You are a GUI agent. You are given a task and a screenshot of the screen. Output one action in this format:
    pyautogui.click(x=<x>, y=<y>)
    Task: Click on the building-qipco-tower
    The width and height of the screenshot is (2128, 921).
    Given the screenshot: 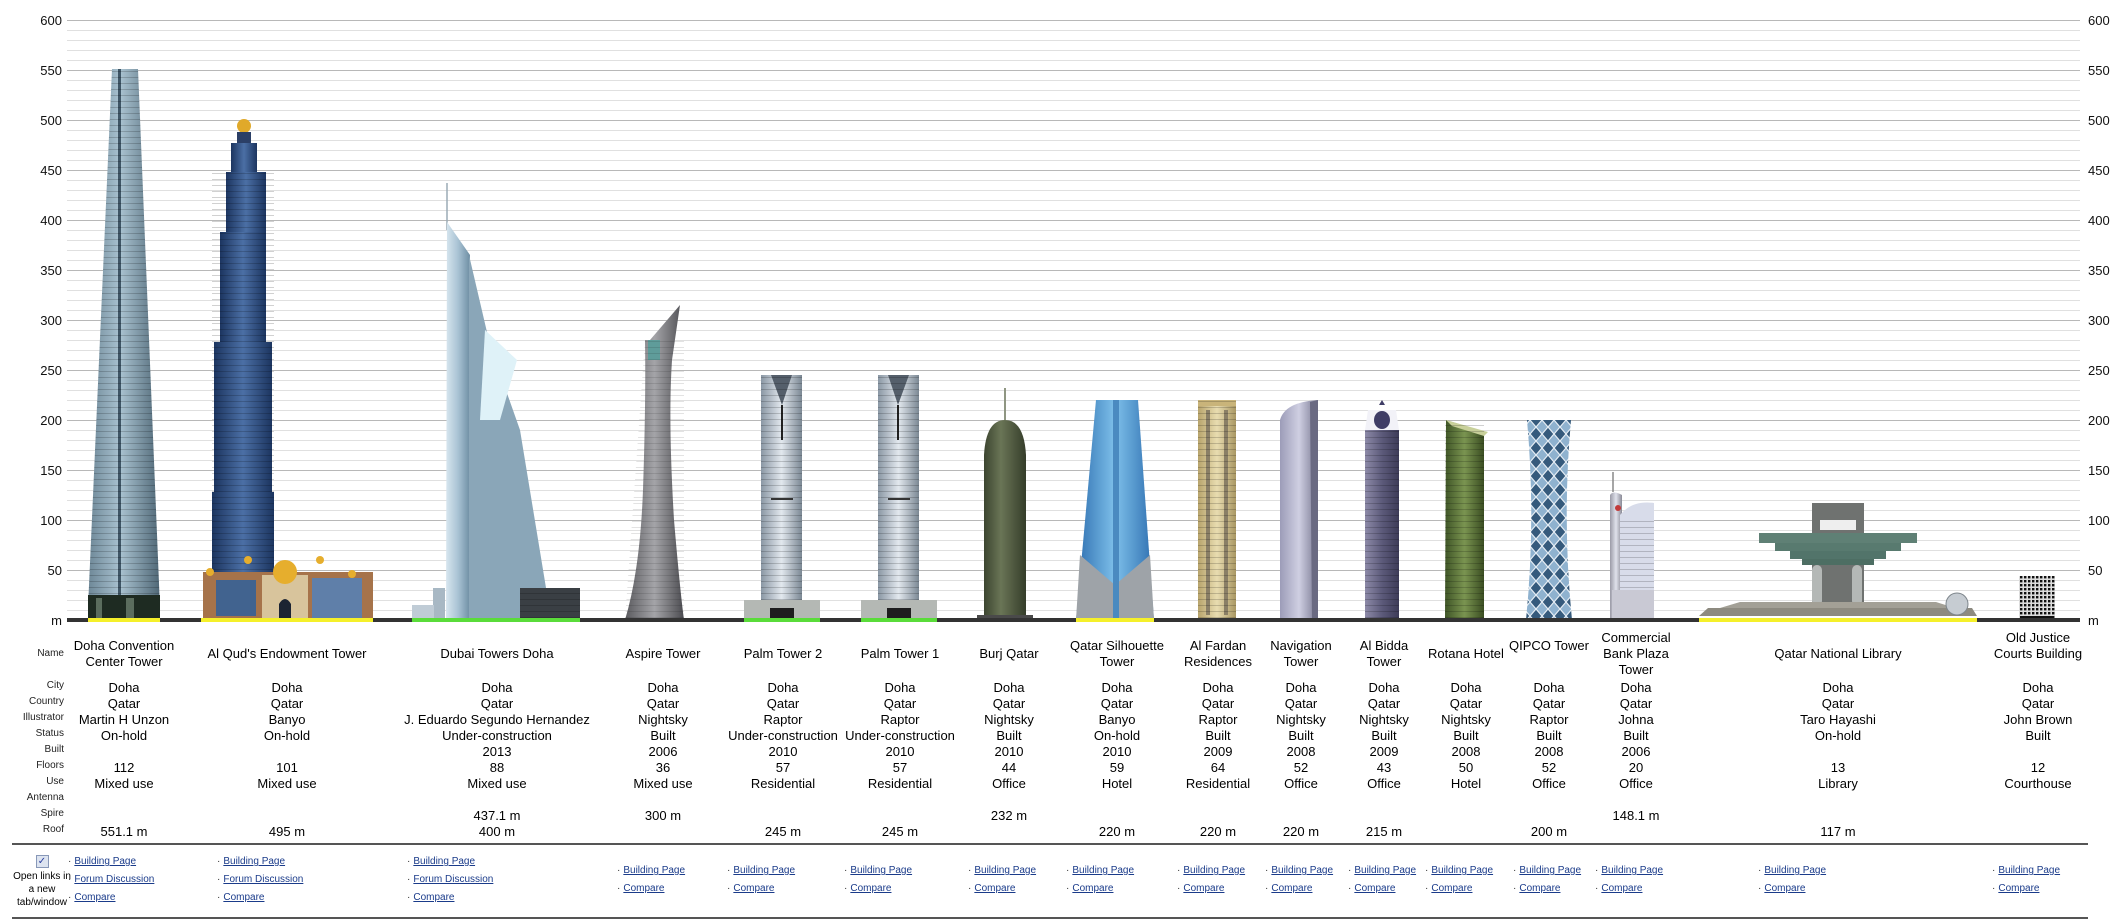 What is the action you would take?
    pyautogui.click(x=1549, y=520)
    